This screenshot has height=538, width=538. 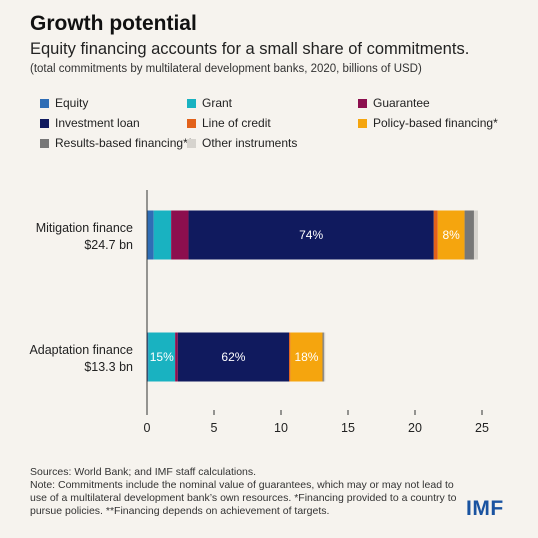 I want to click on chart-title: Growth potential, so click(x=113, y=23).